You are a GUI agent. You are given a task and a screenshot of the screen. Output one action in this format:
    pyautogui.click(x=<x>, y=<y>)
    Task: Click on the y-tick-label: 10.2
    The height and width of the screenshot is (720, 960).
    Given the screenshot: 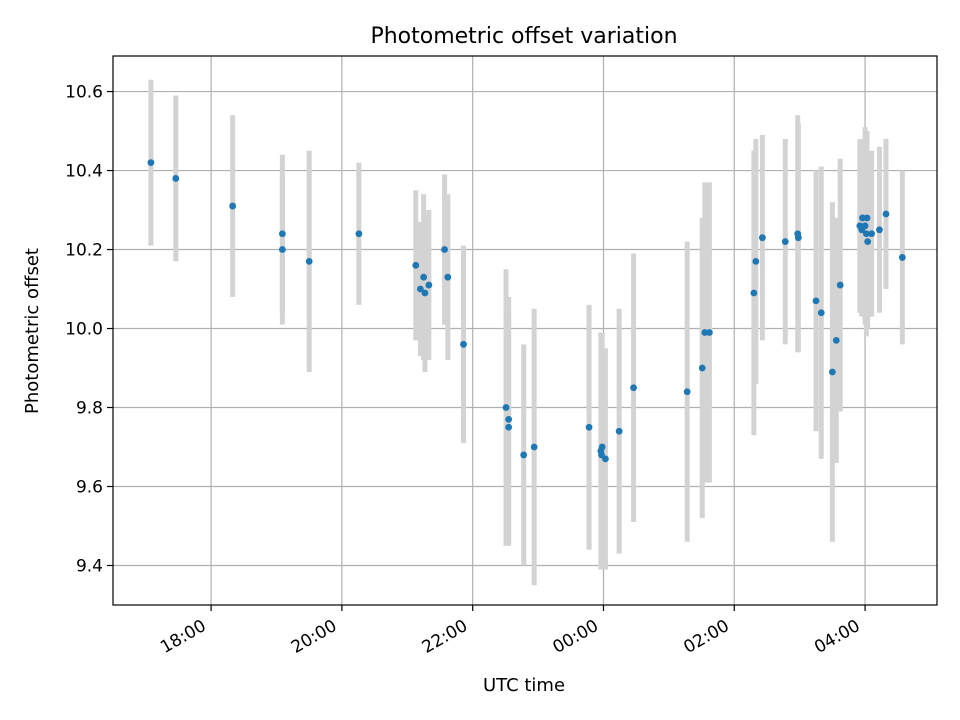 What is the action you would take?
    pyautogui.click(x=84, y=251)
    